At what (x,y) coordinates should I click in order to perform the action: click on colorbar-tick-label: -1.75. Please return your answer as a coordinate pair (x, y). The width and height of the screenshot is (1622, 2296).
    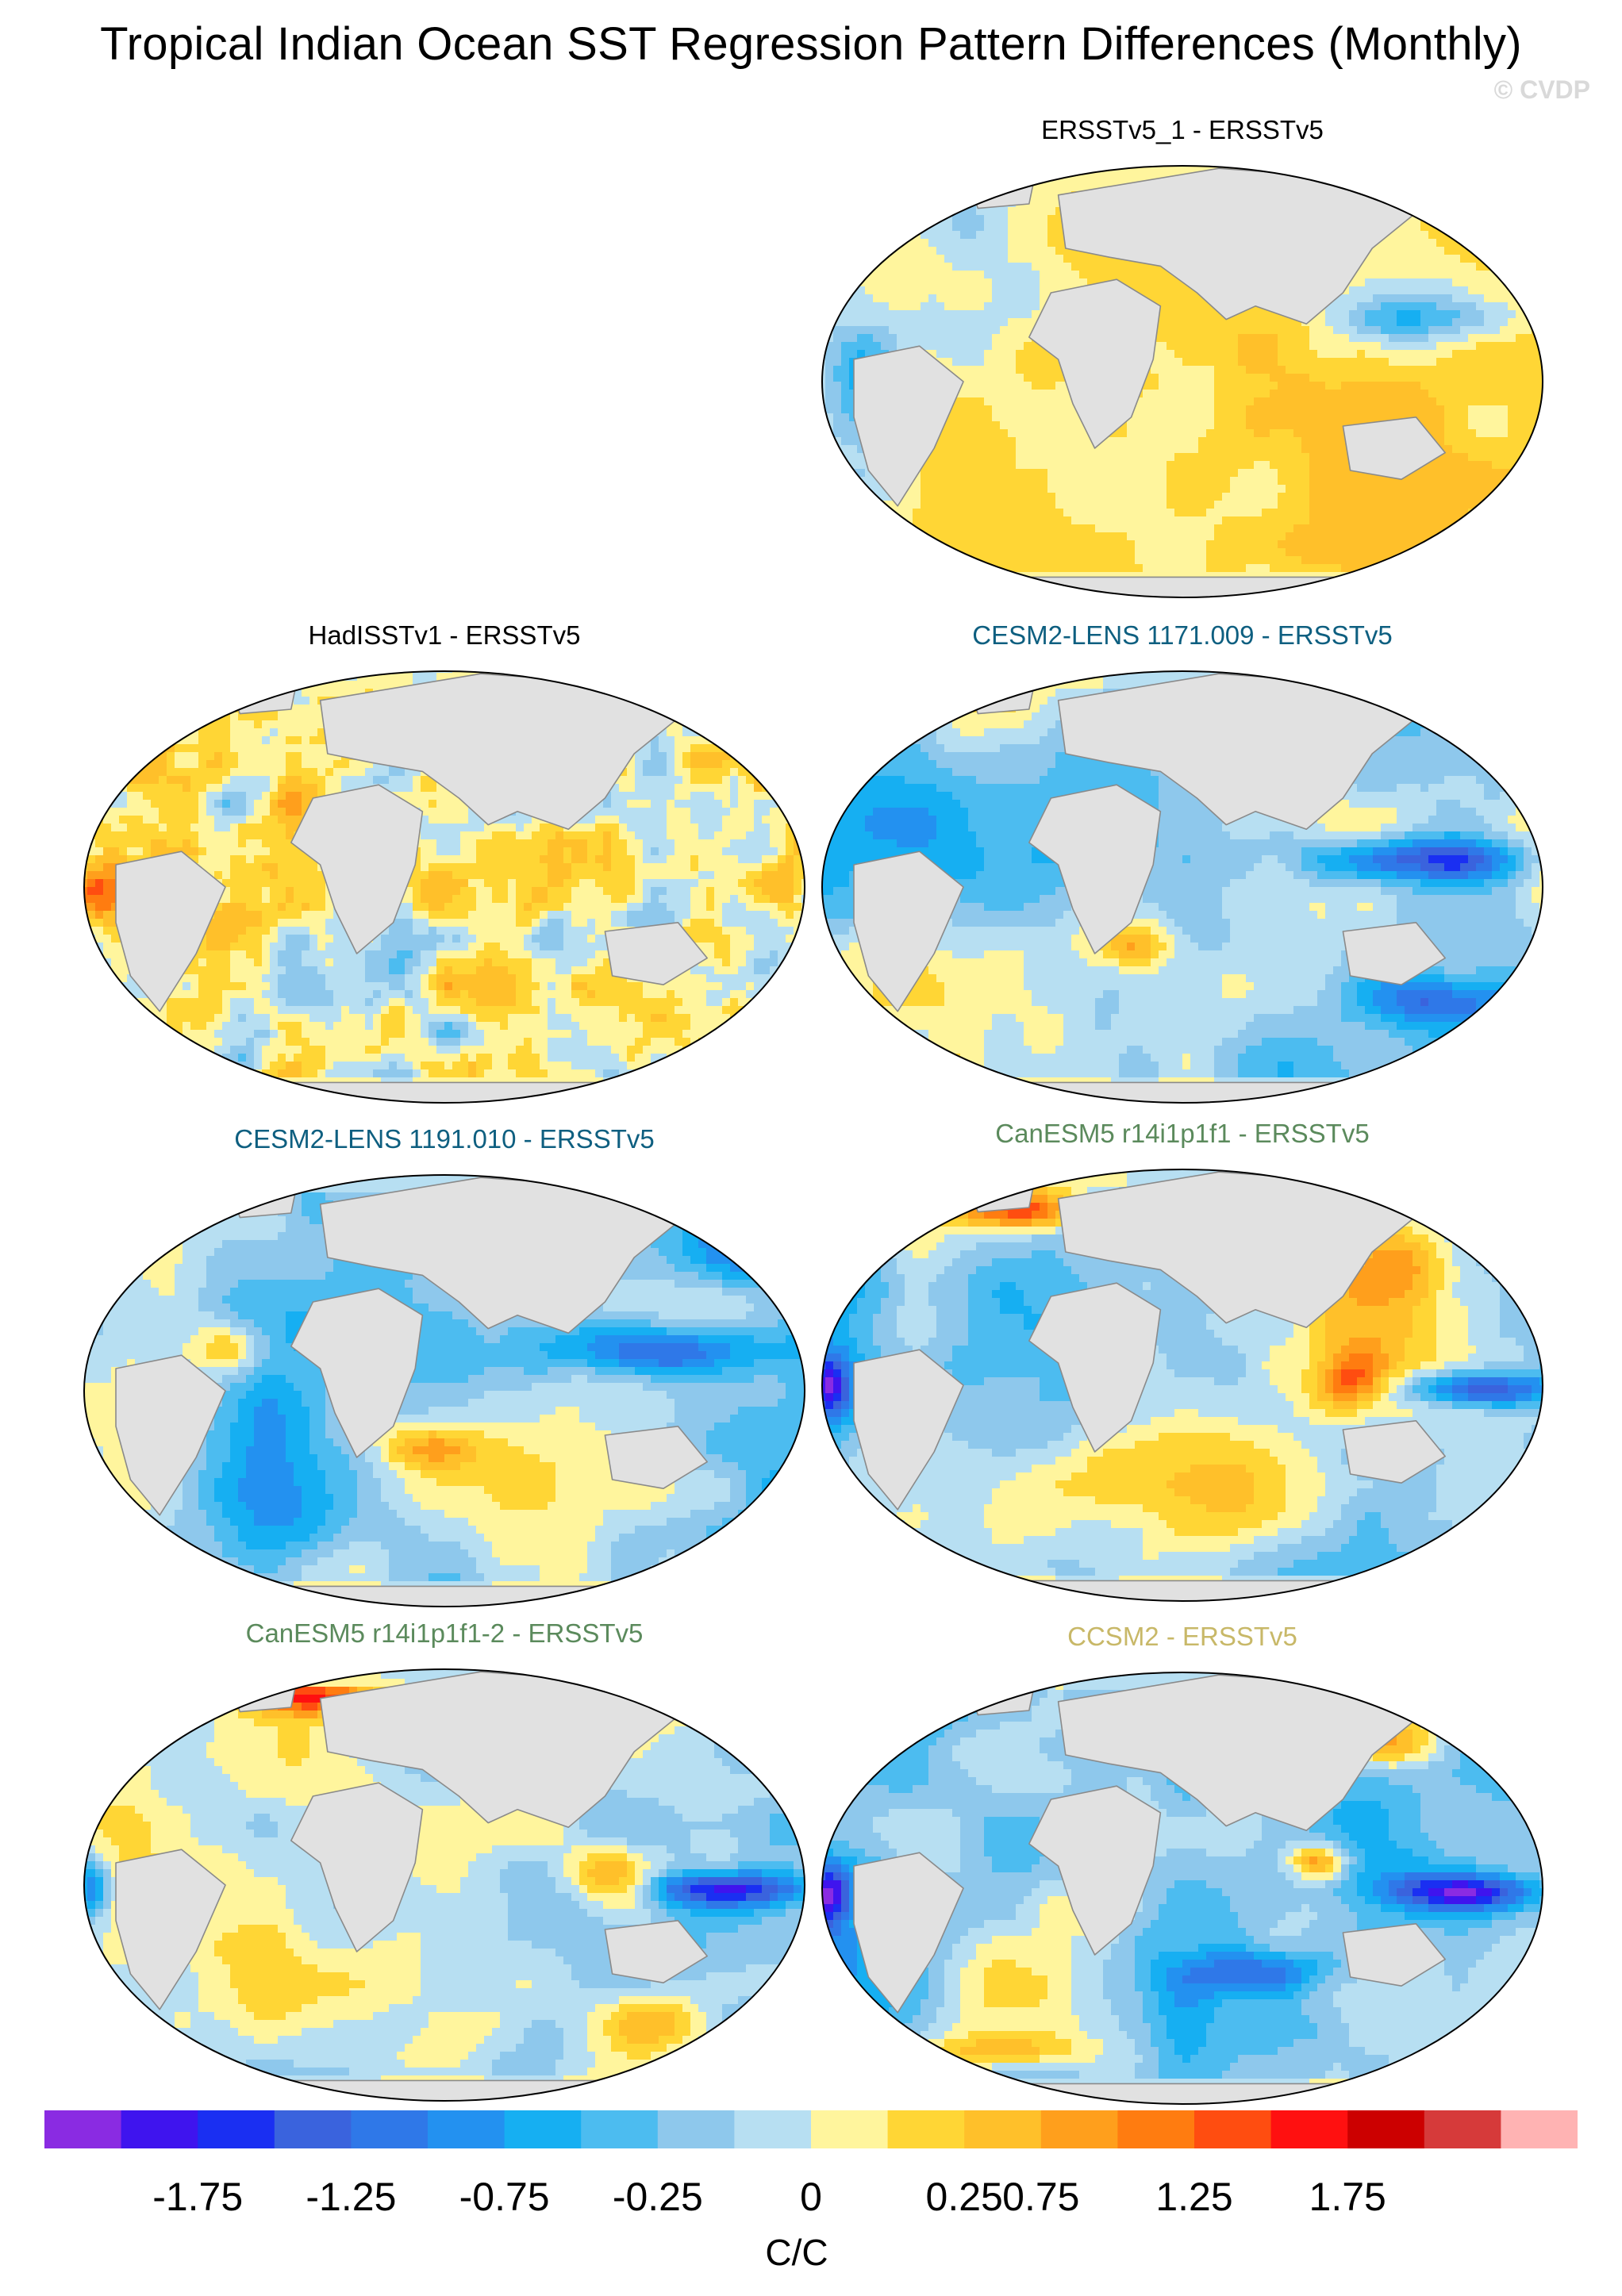
    Looking at the image, I should click on (197, 2197).